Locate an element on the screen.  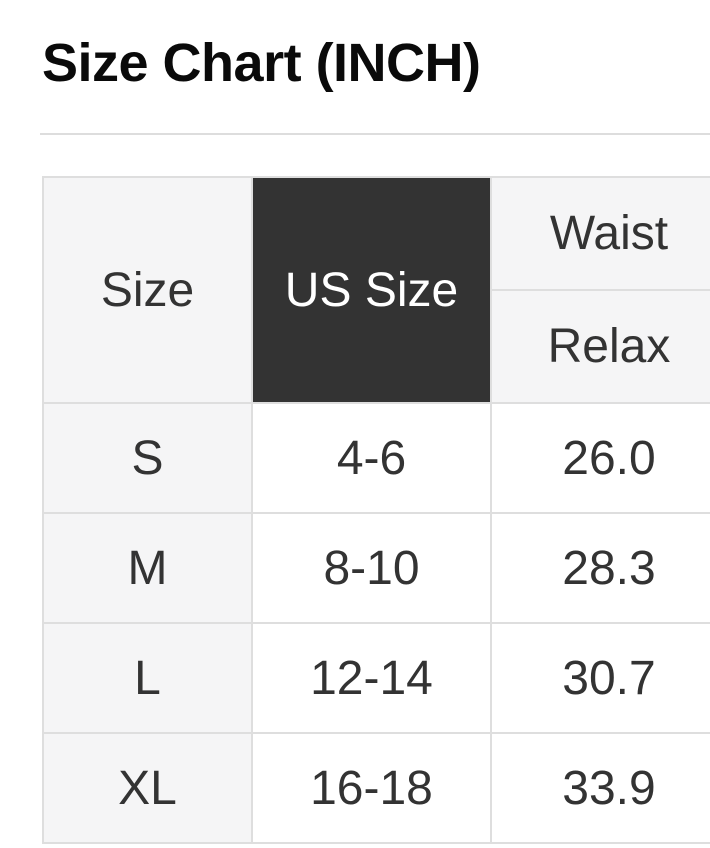
waist-relax-cell: 33.9 is located at coordinates (600, 788).